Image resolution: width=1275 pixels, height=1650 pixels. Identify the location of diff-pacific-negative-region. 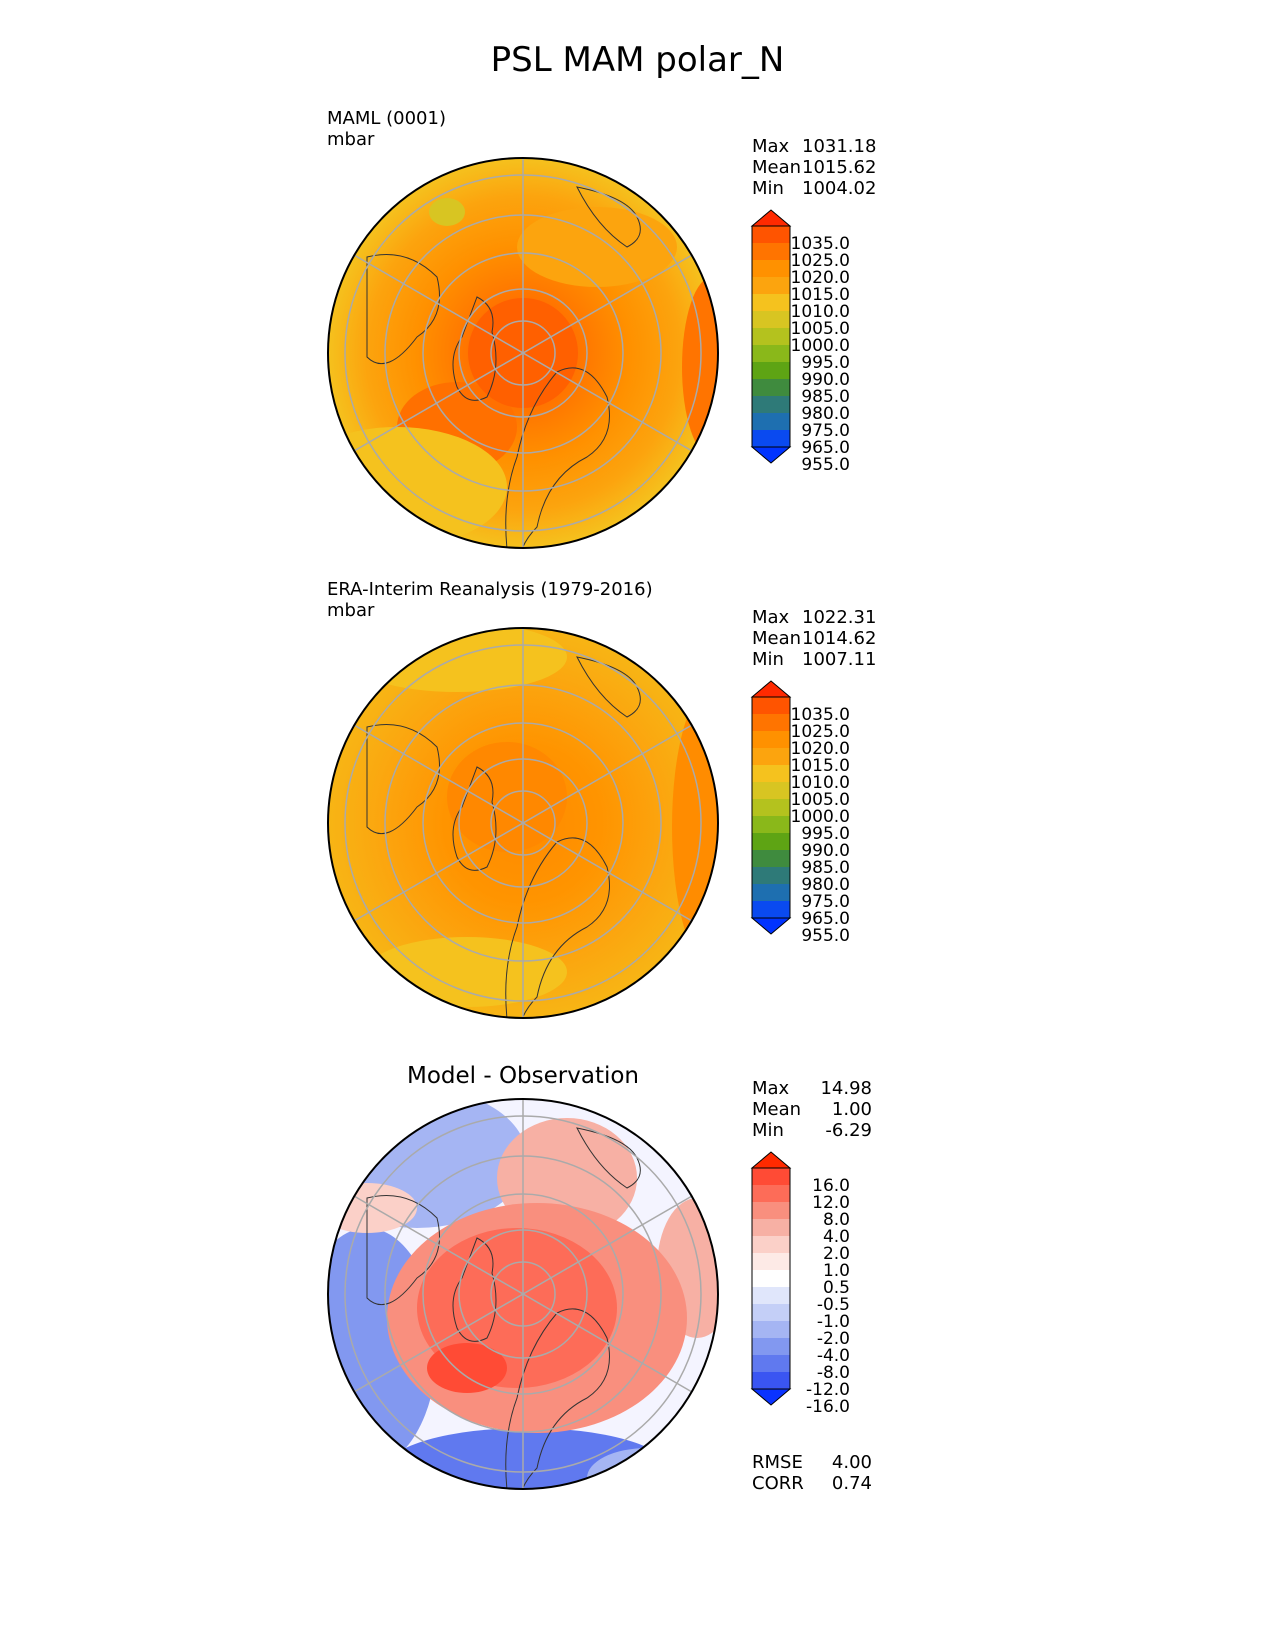
(427, 1163).